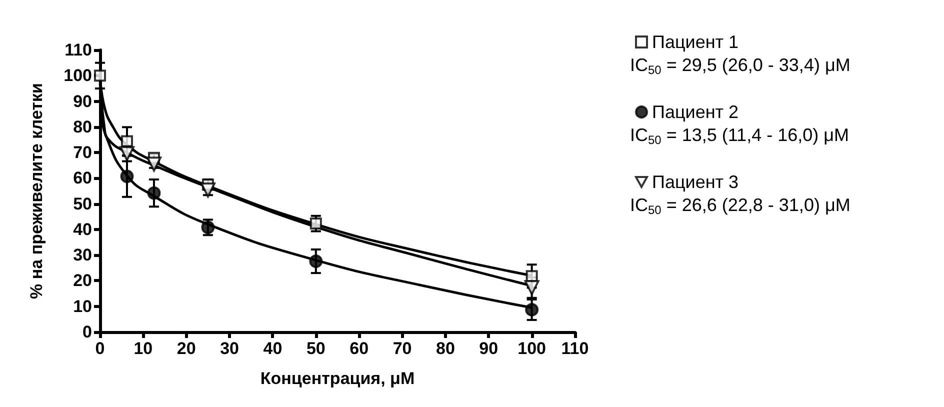 The image size is (944, 407). What do you see at coordinates (82, 126) in the screenshot?
I see `y-tick-label: 80` at bounding box center [82, 126].